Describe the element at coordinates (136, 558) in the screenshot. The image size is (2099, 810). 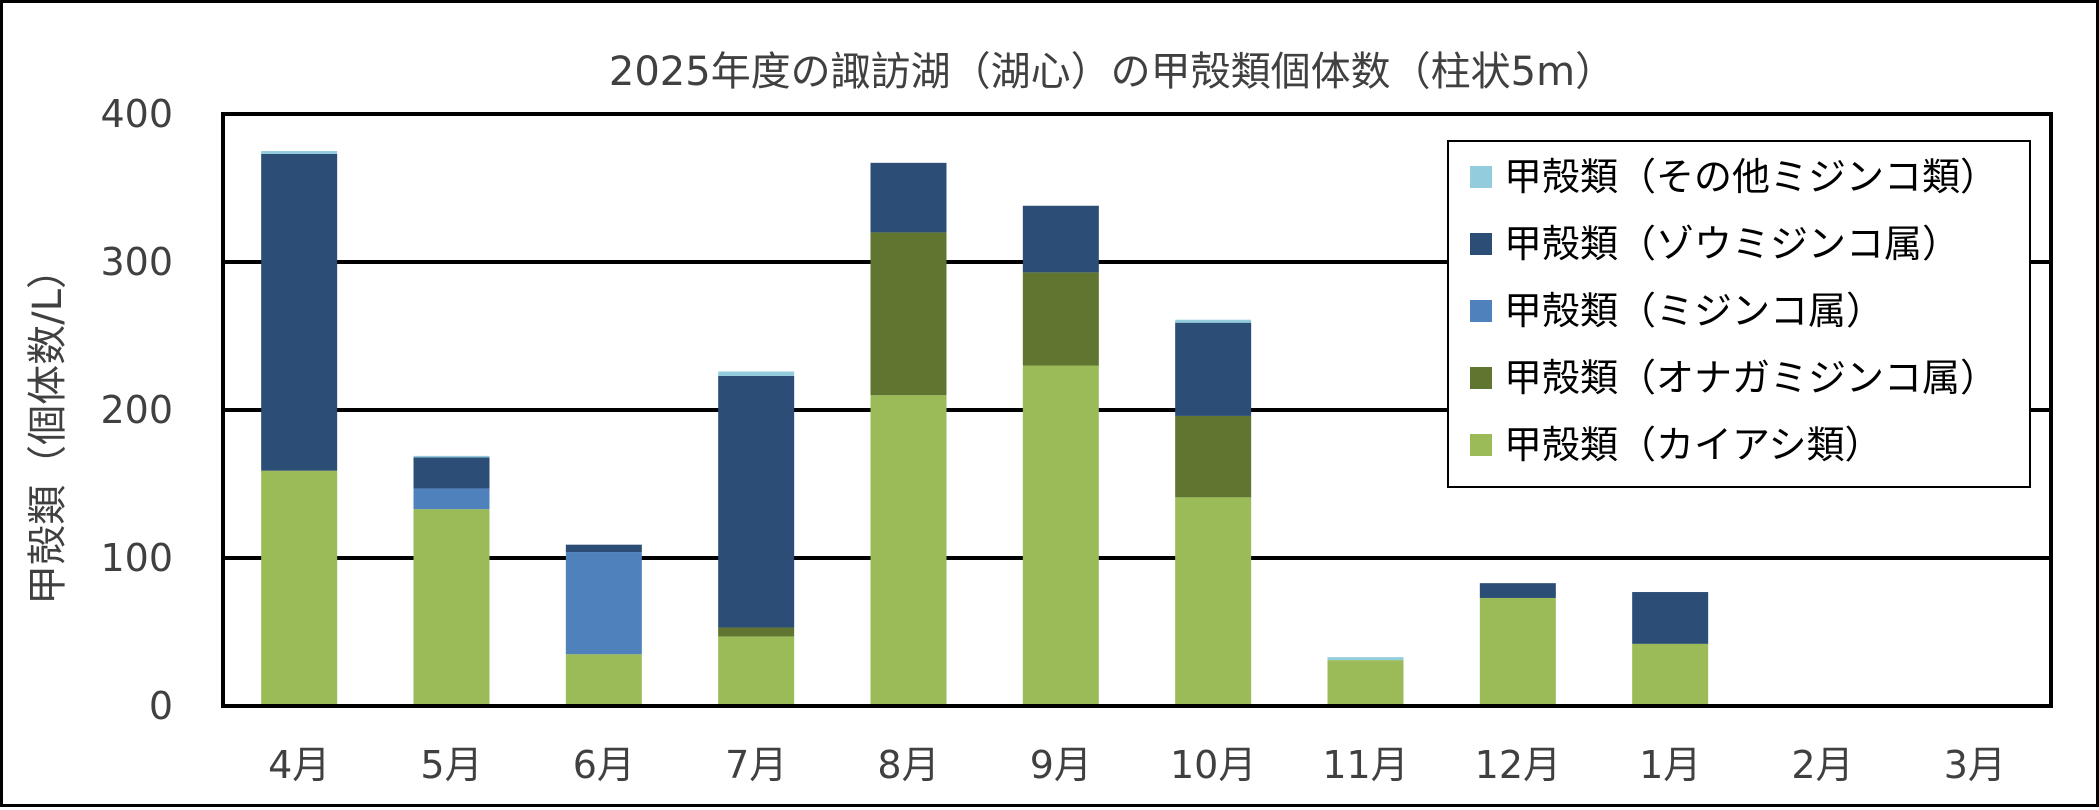
I see `y-tick-label: 100` at that location.